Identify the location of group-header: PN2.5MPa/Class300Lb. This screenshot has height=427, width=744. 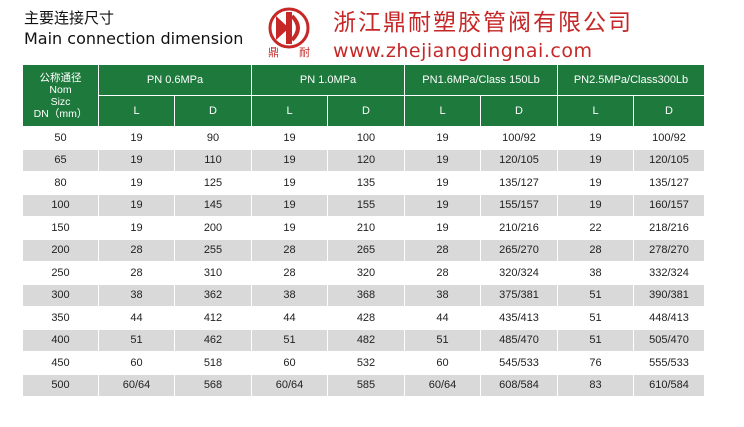
(631, 80).